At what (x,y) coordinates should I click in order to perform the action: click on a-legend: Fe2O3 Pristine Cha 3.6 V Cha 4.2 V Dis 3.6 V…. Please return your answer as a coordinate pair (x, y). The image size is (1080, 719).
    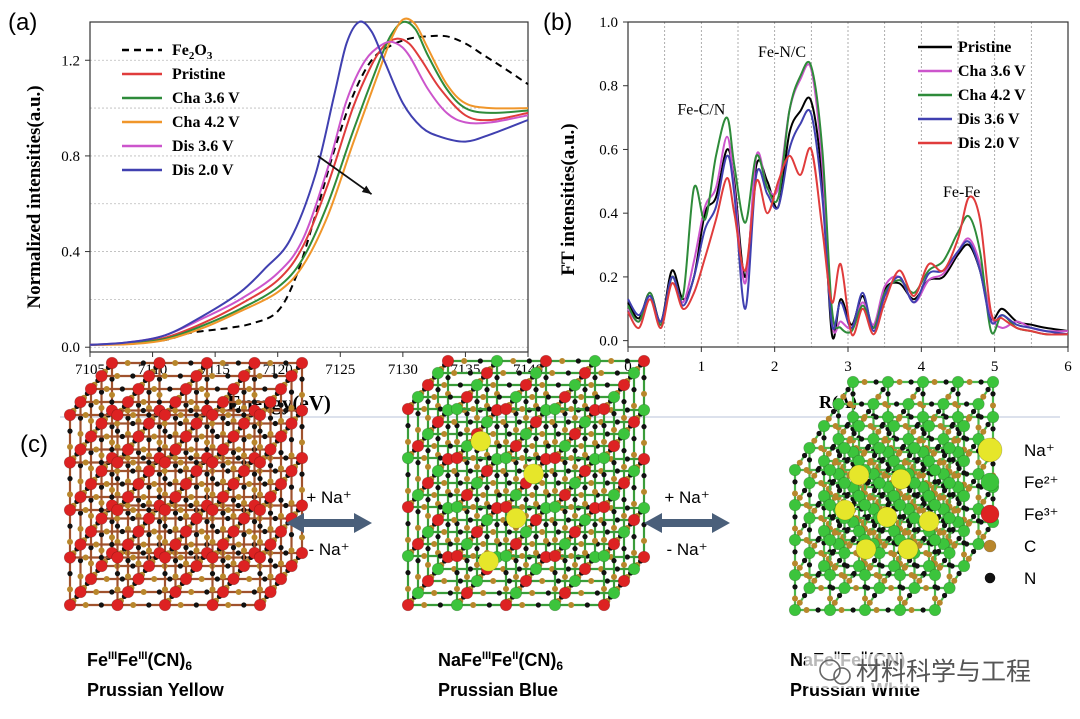
    Looking at the image, I should click on (181, 110).